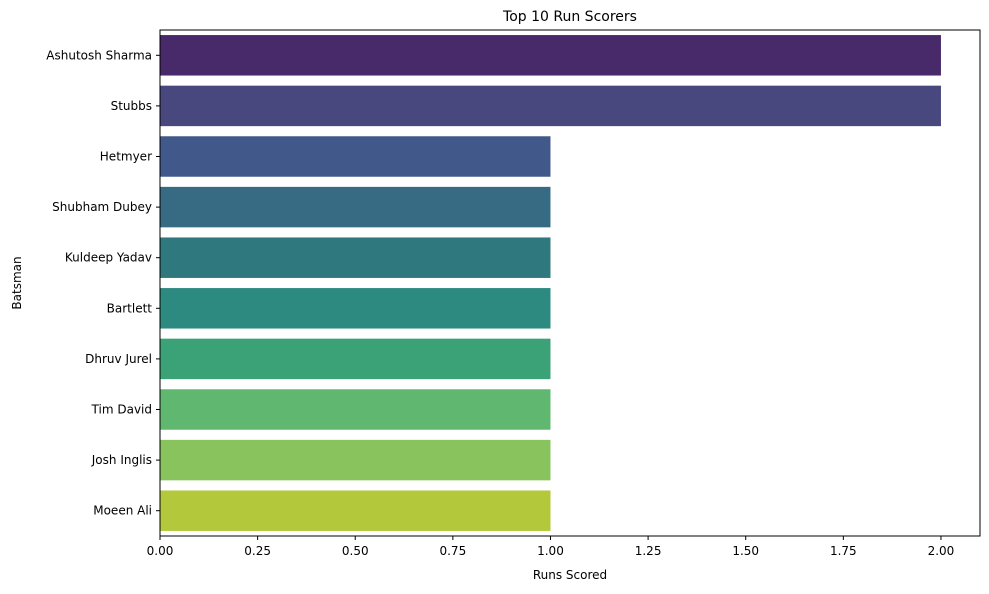  Describe the element at coordinates (452, 551) in the screenshot. I see `x-tick-label: 0.75` at that location.